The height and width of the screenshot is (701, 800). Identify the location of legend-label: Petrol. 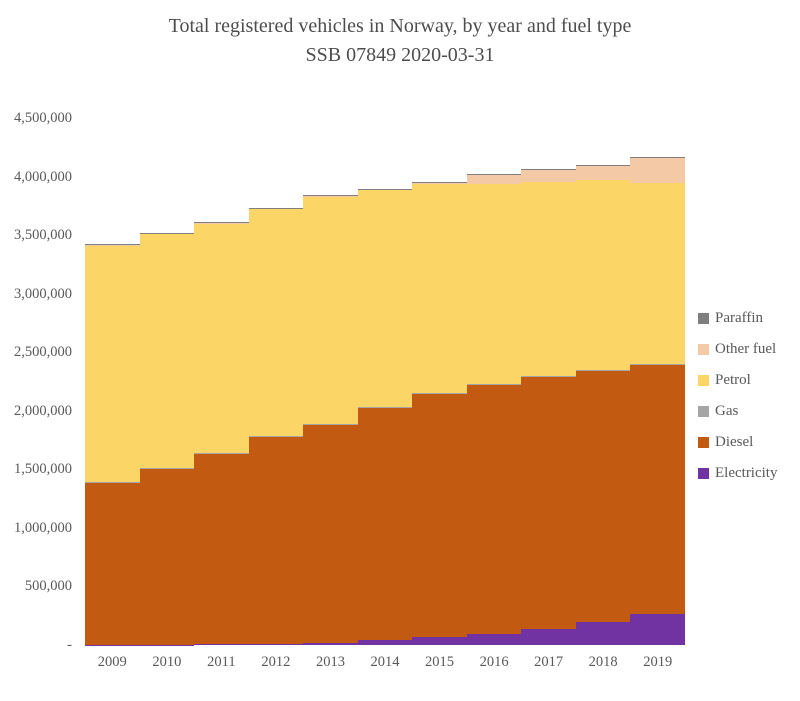
(733, 380).